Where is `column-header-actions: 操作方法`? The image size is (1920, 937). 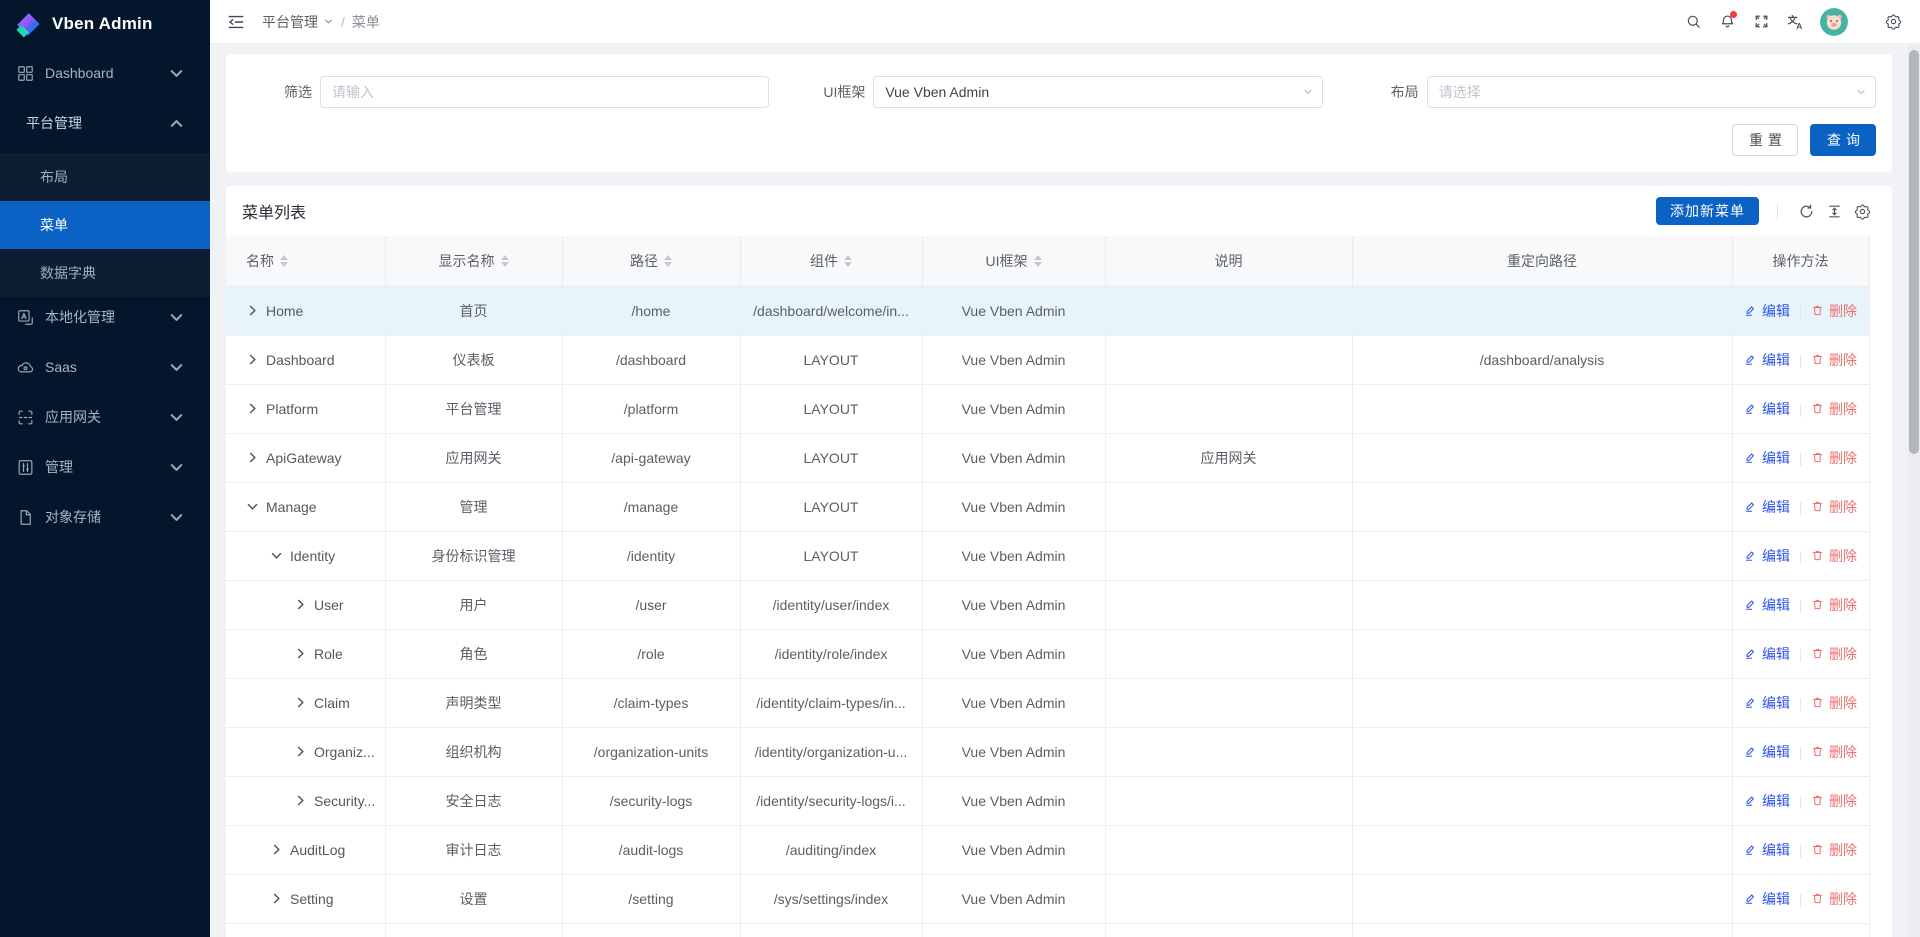 column-header-actions: 操作方法 is located at coordinates (1801, 261).